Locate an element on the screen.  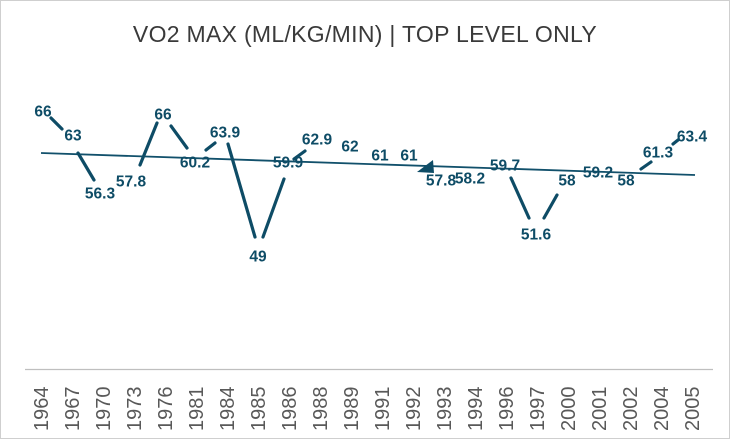
x-axis-tick-label: 1964 is located at coordinates (42, 409).